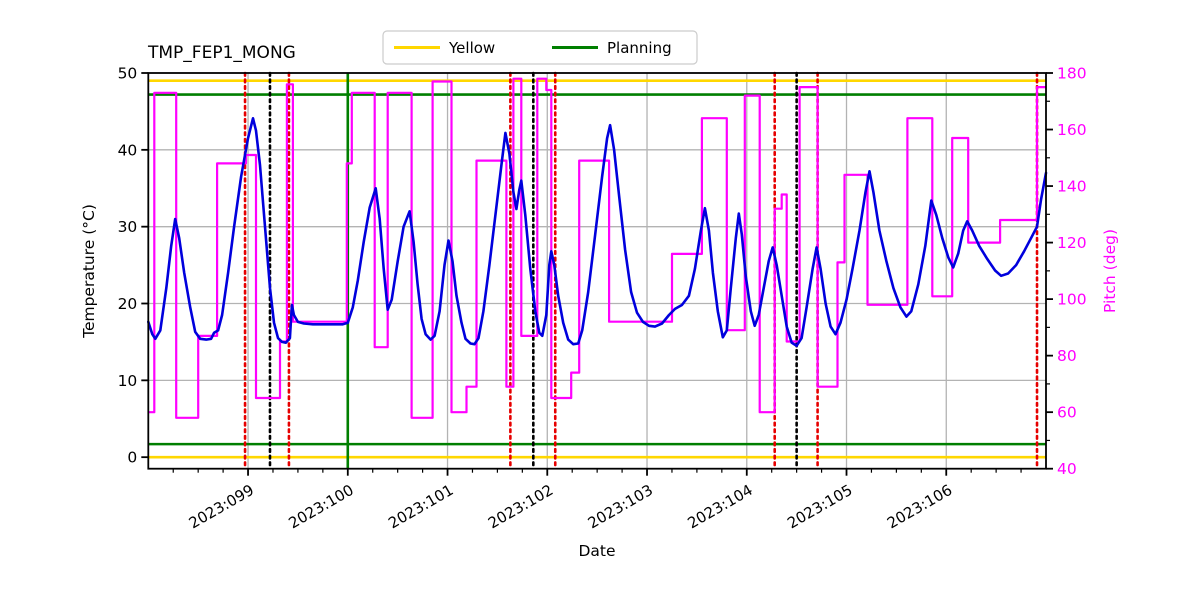 Image resolution: width=1200 pixels, height=600 pixels. I want to click on y-right-tick-label: 160, so click(1072, 130).